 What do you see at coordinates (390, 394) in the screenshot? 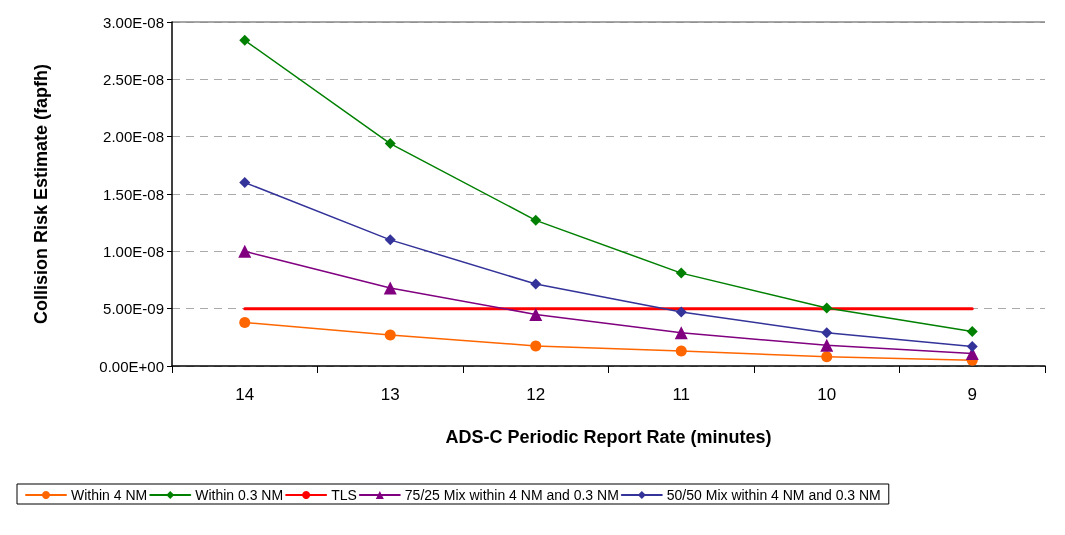
I see `x-tick-label: 13` at bounding box center [390, 394].